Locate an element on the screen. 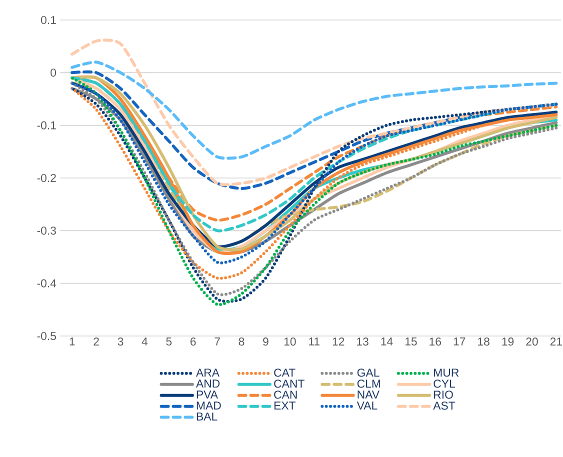  legend-label: EXT is located at coordinates (285, 406).